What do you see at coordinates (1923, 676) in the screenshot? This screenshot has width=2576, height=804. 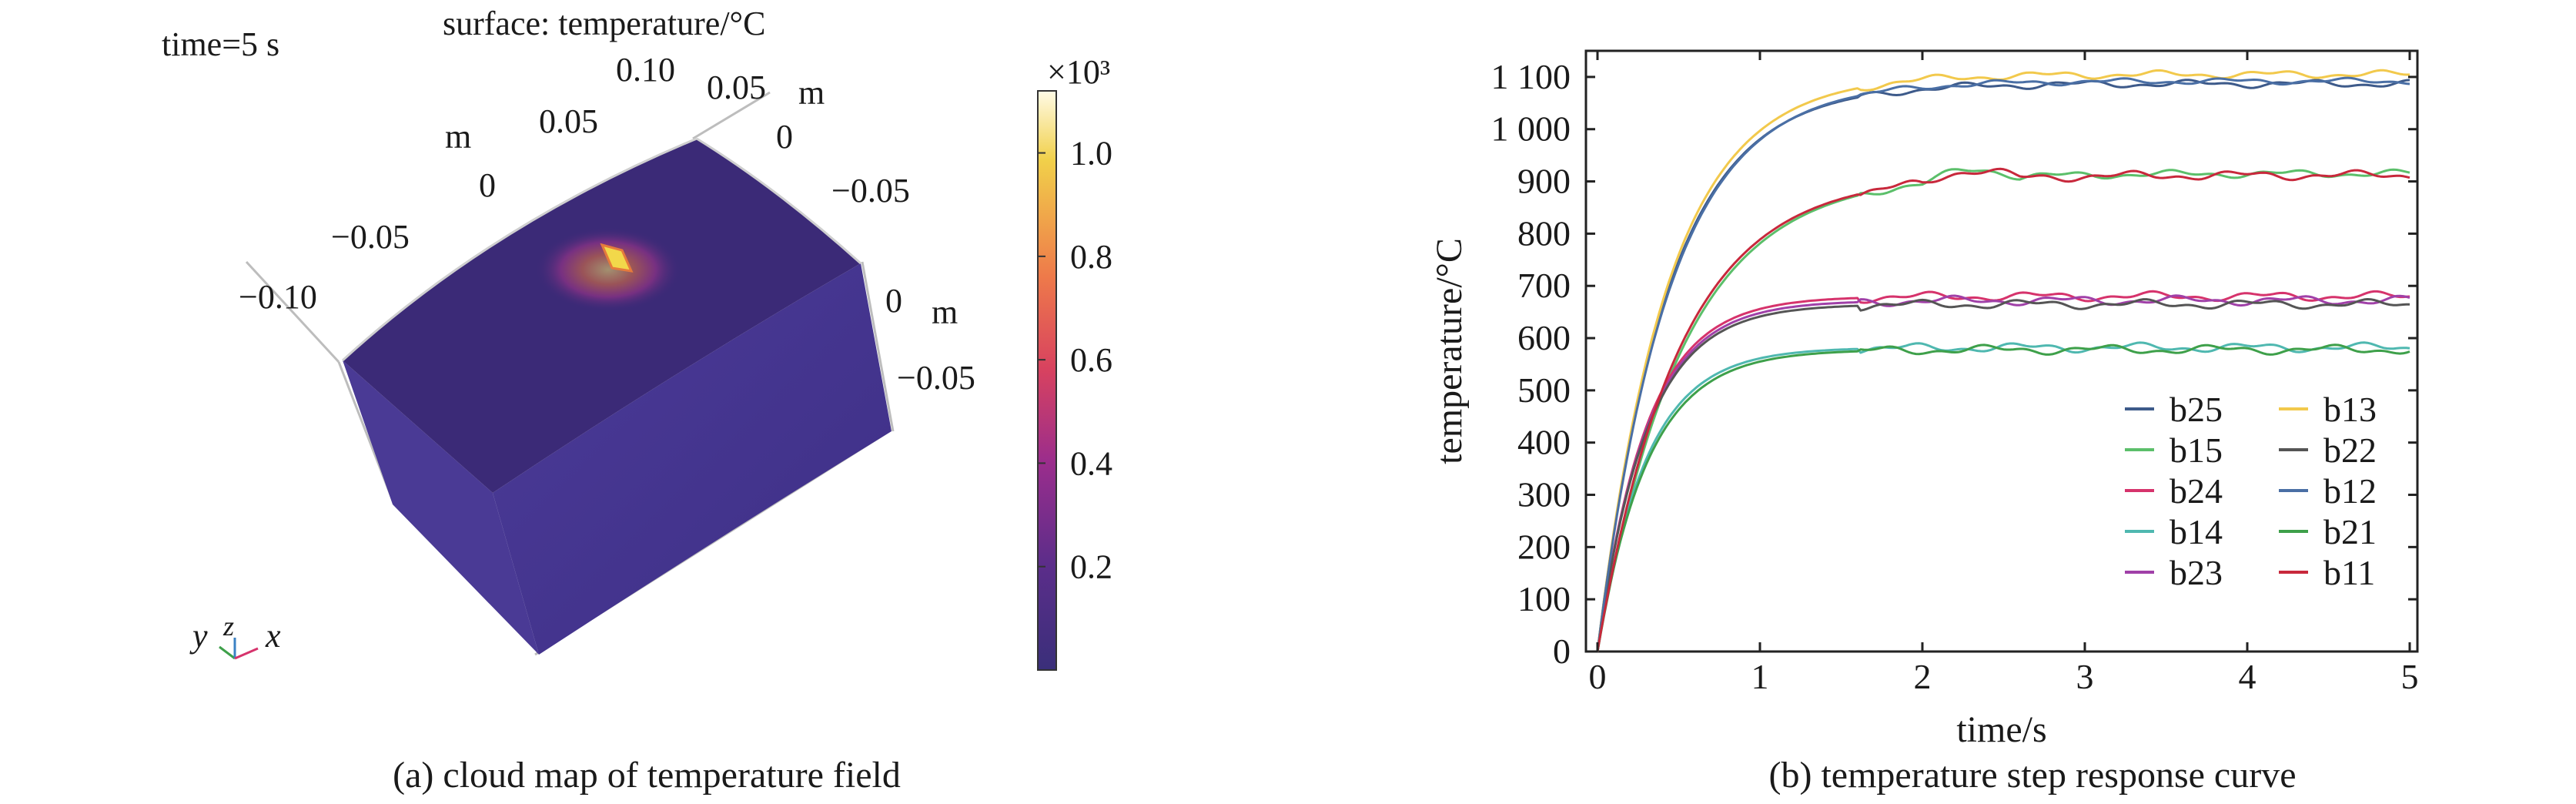 I see `x-tick-label: 2` at bounding box center [1923, 676].